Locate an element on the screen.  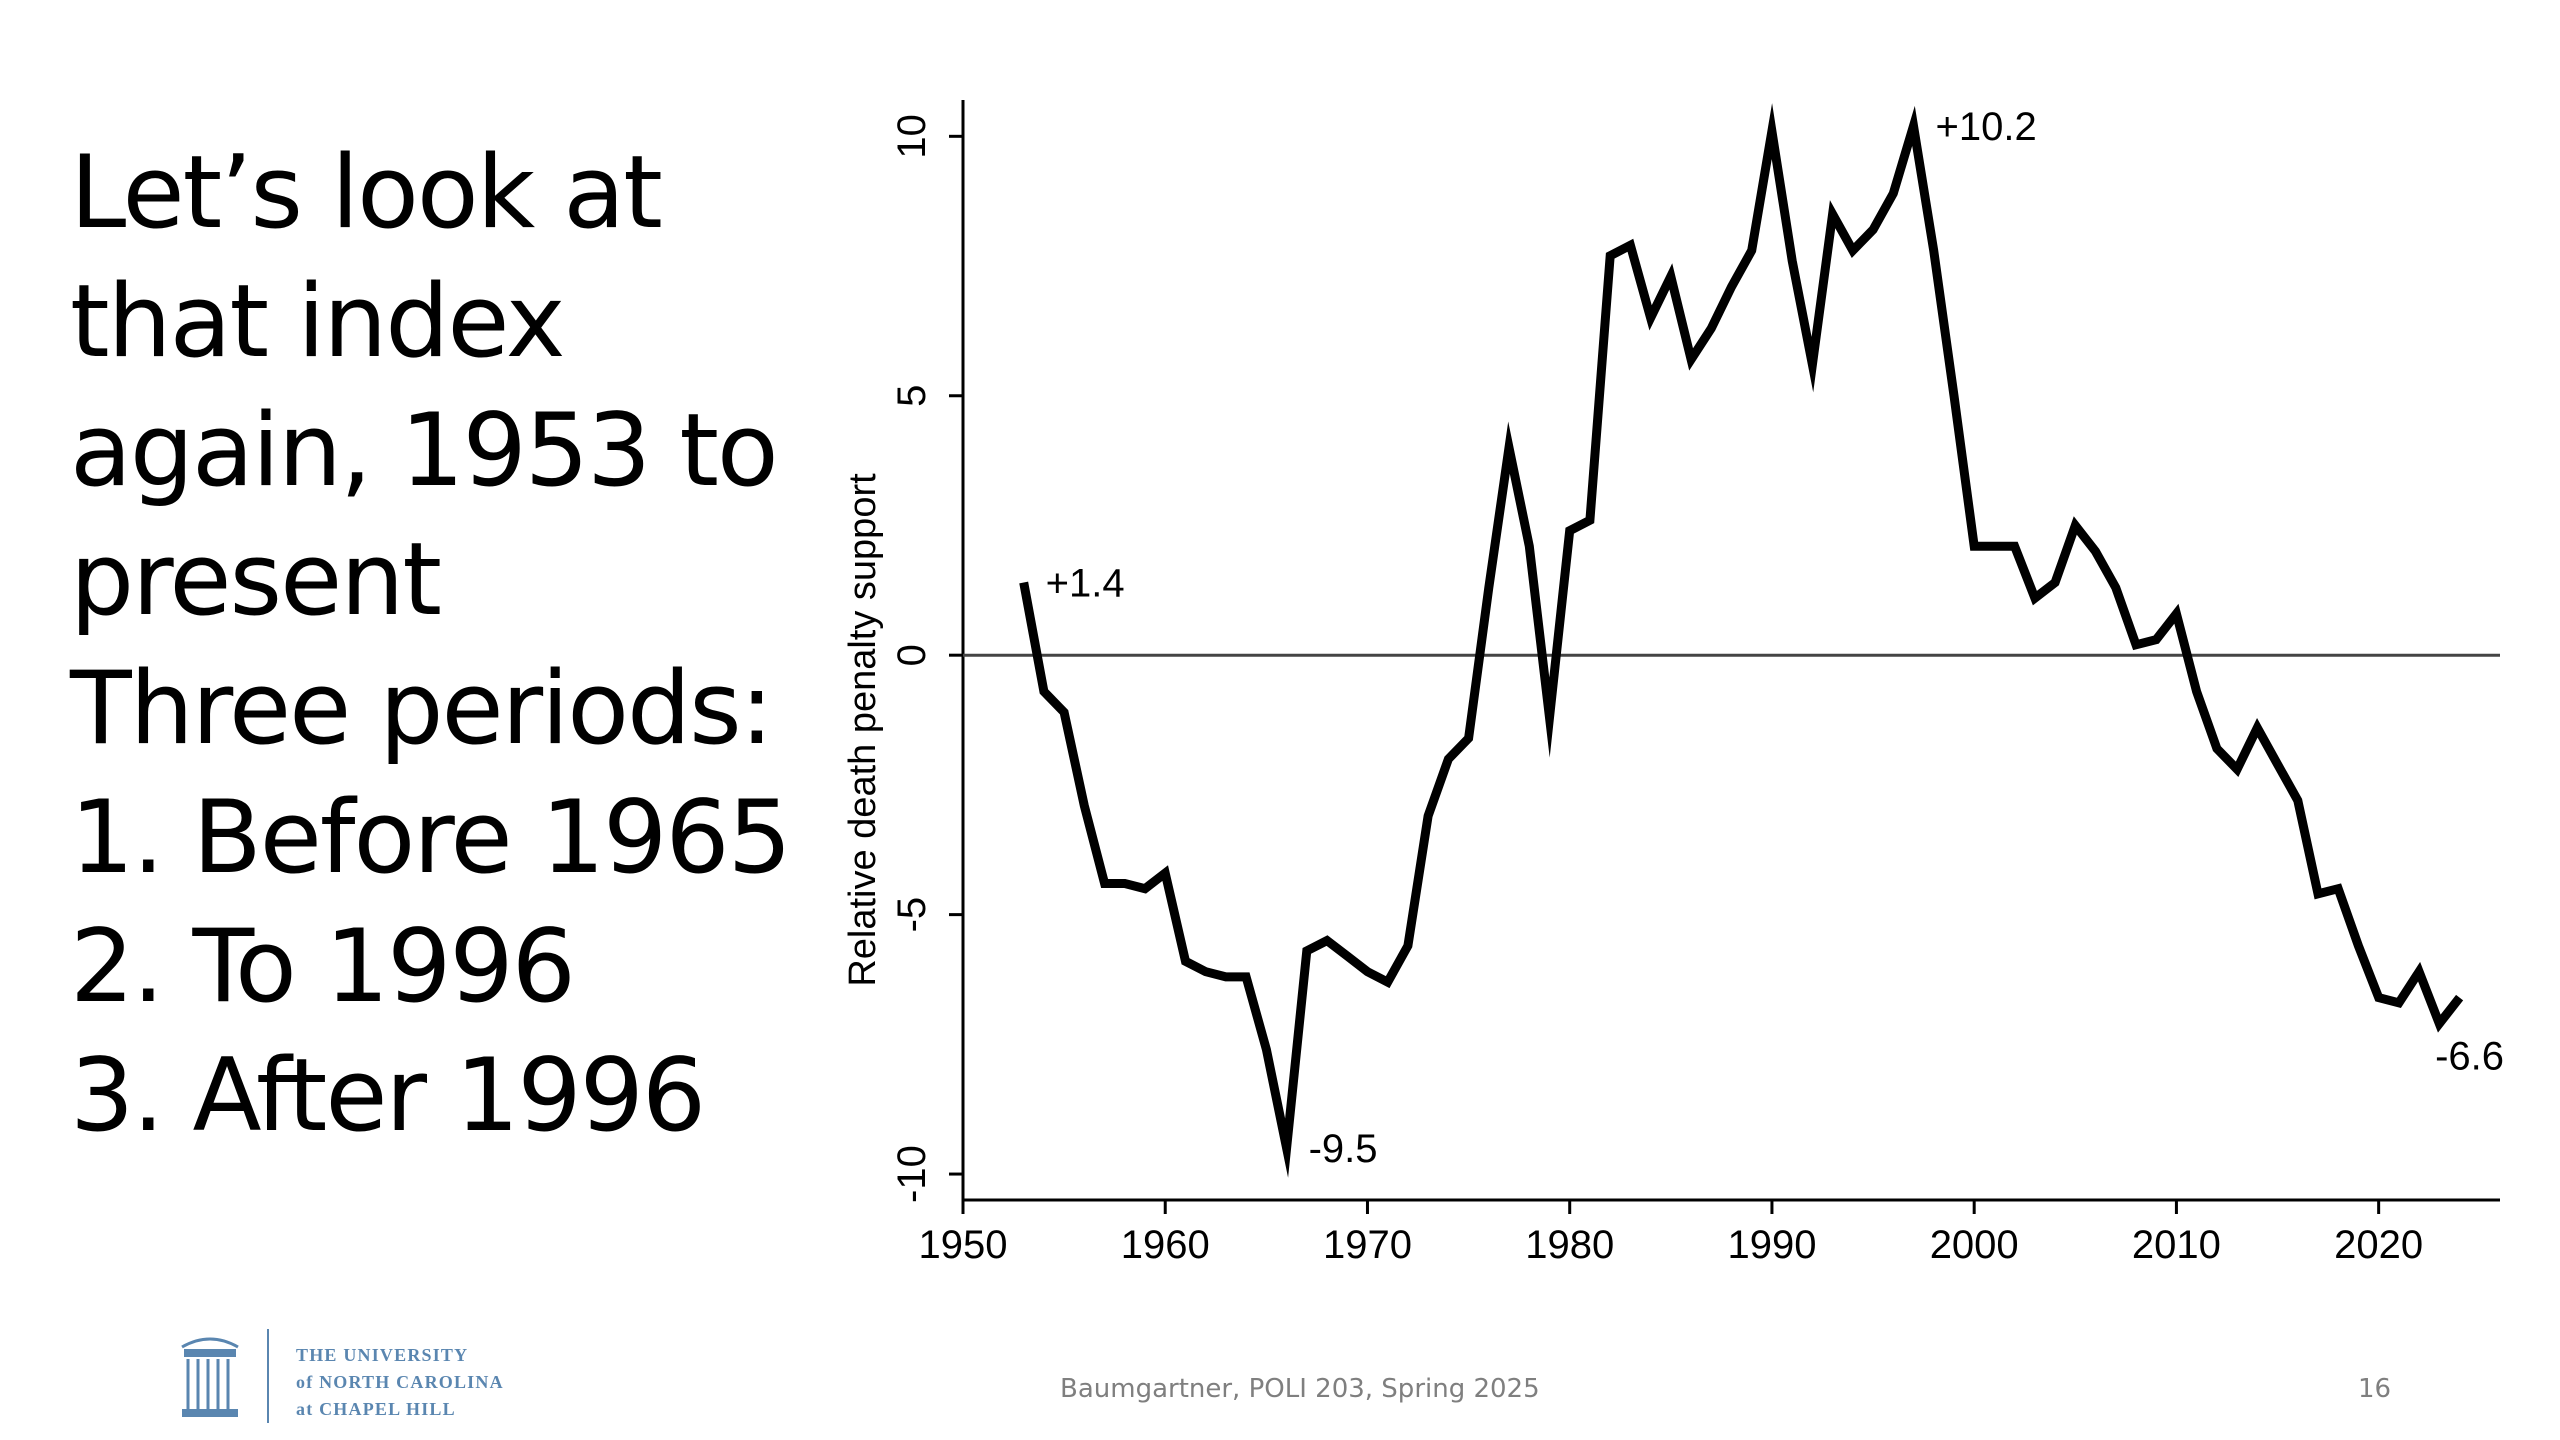
x-tick-label: 1970 is located at coordinates (1367, 1245).